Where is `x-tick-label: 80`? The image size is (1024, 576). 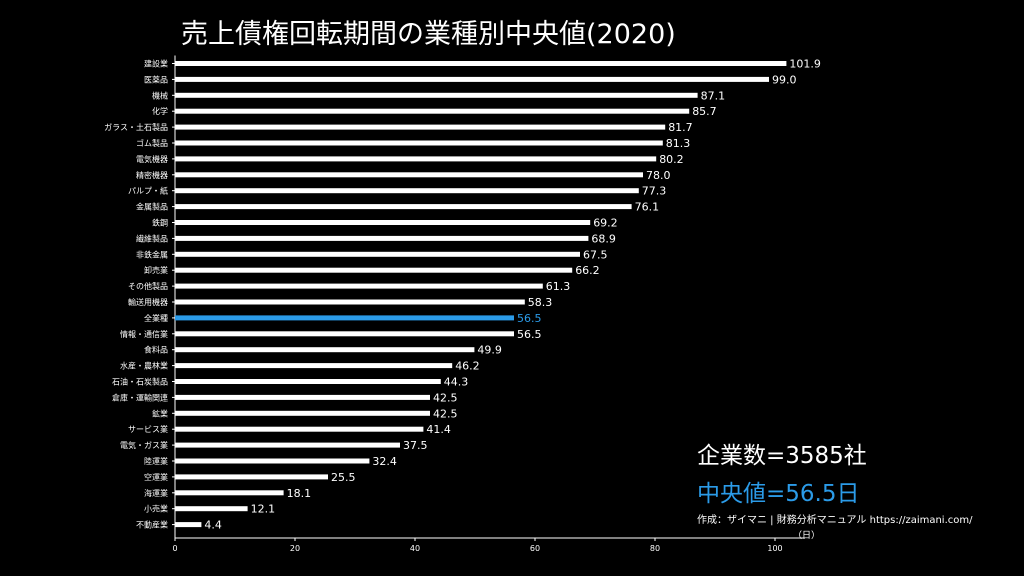
x-tick-label: 80 is located at coordinates (655, 548).